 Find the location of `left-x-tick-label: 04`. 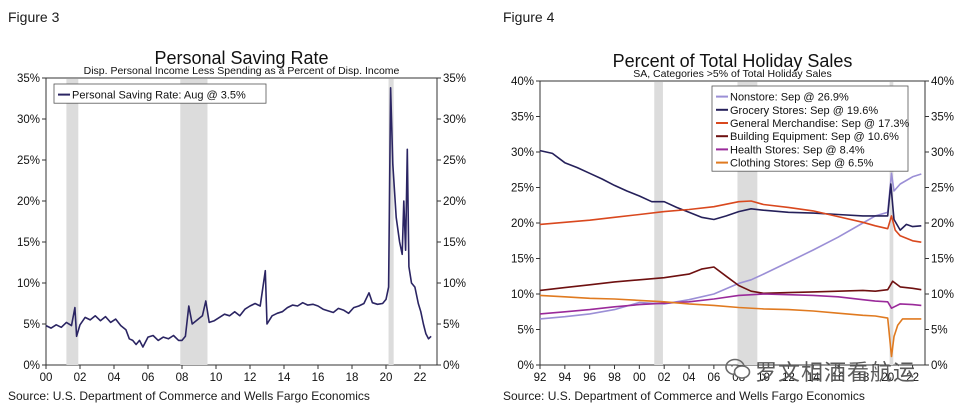

left-x-tick-label: 04 is located at coordinates (114, 378).